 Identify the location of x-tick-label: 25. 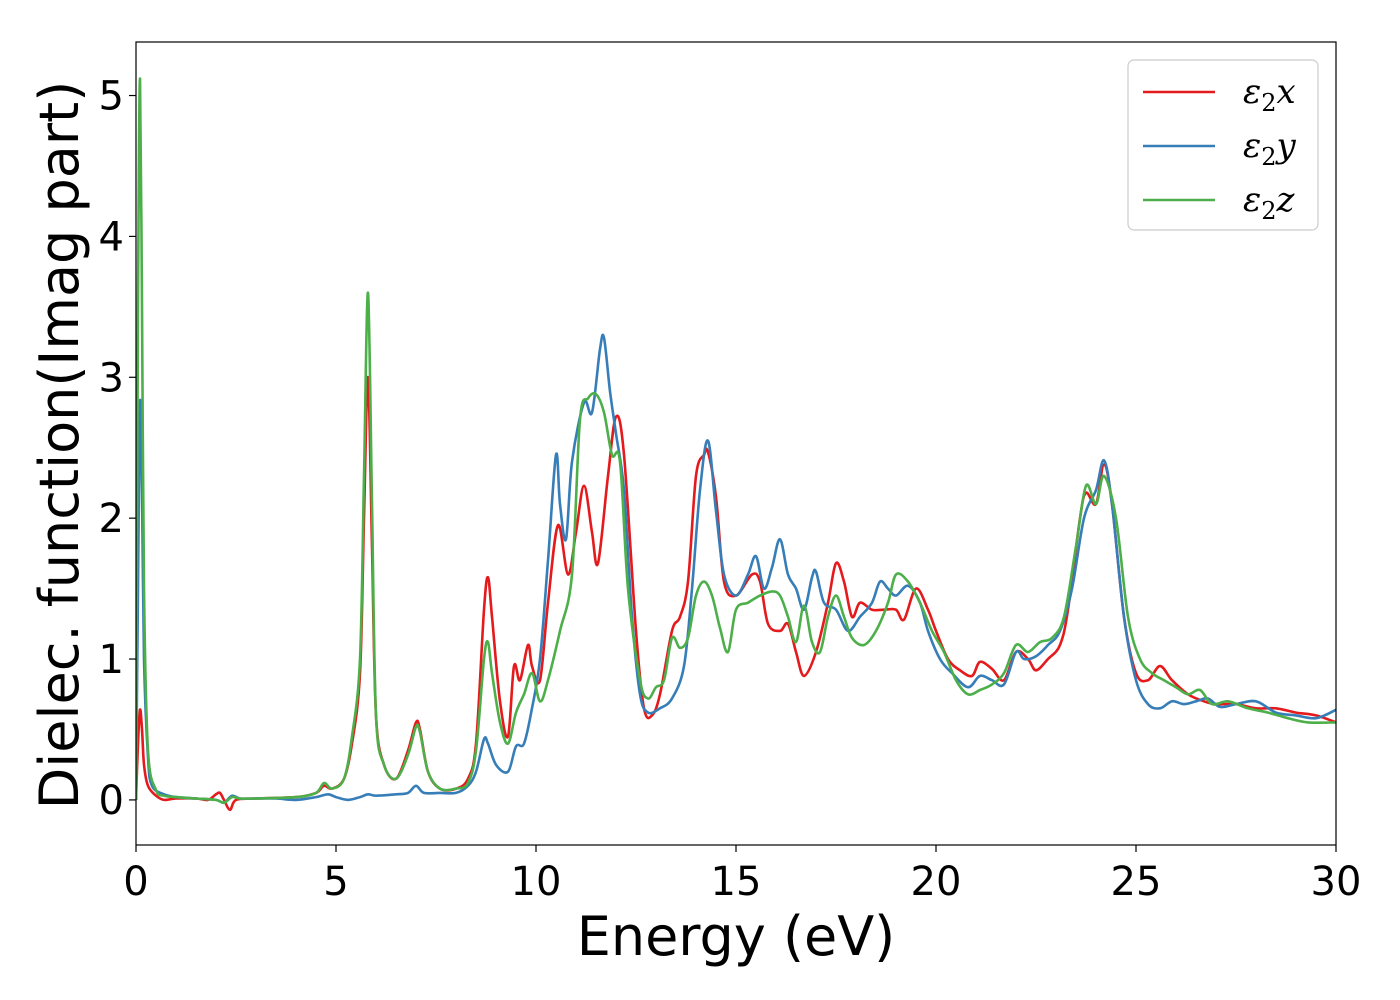
(1136, 882).